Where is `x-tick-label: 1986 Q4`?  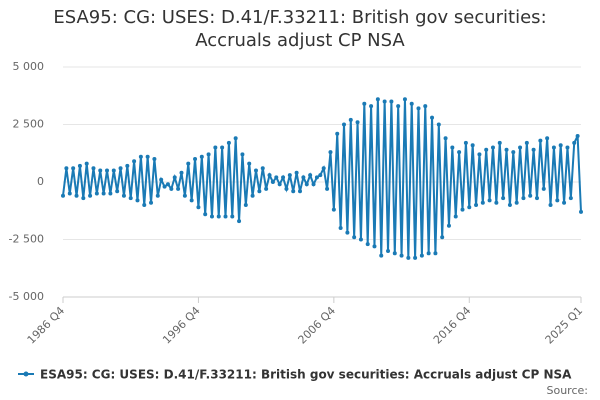 x-tick-label: 1986 Q4 is located at coordinates (46, 325).